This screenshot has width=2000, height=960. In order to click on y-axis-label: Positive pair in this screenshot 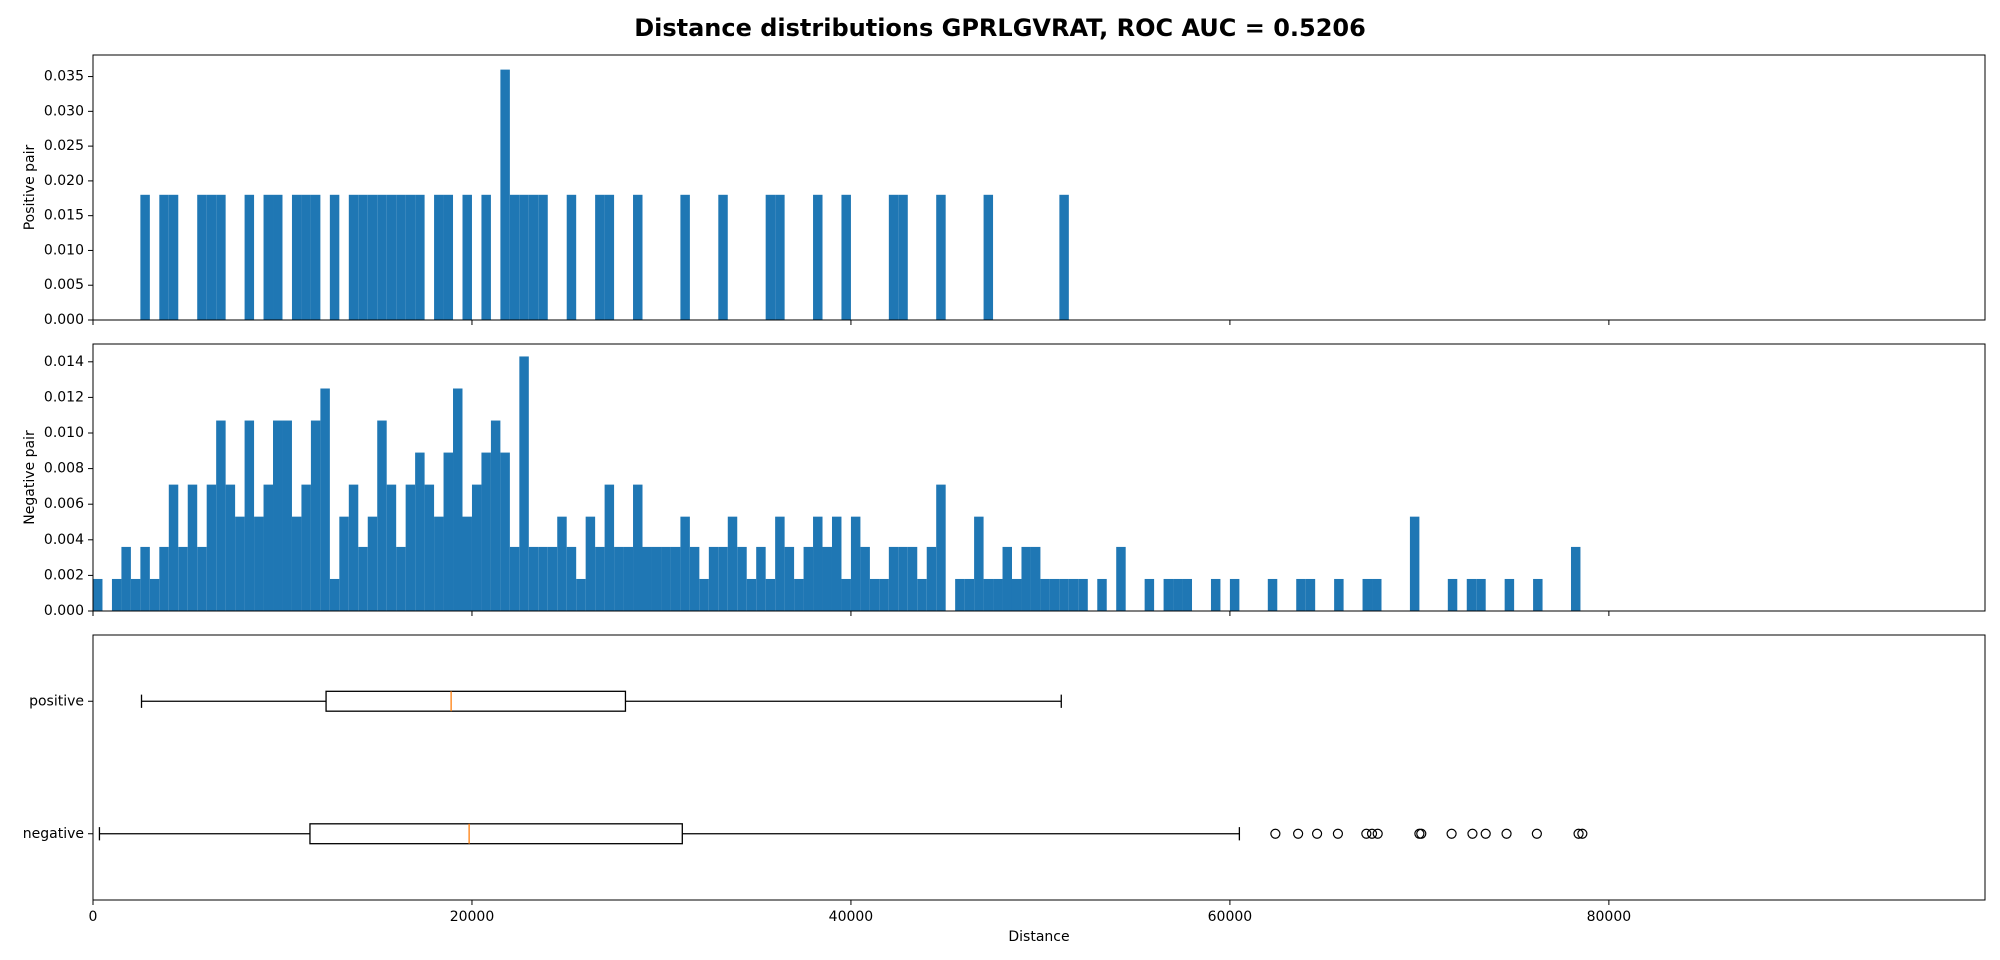, I will do `click(30, 187)`.